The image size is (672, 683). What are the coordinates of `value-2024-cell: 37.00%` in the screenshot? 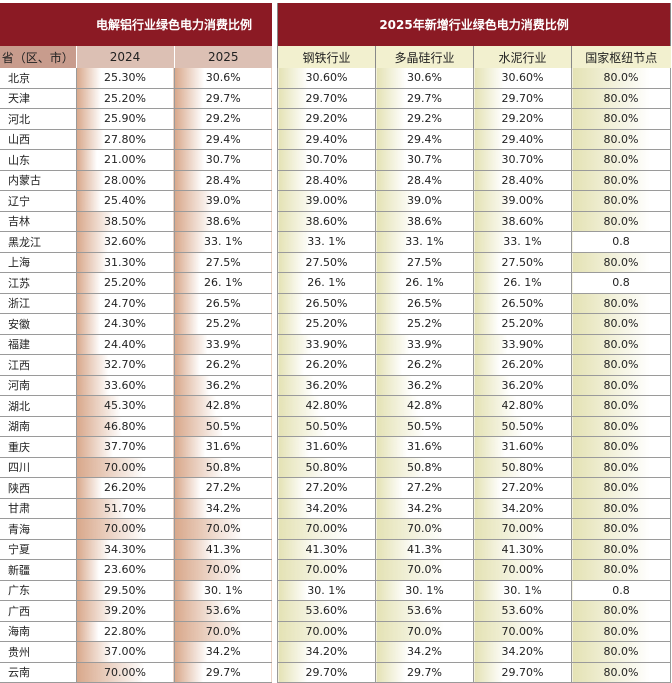 It's located at (124, 652).